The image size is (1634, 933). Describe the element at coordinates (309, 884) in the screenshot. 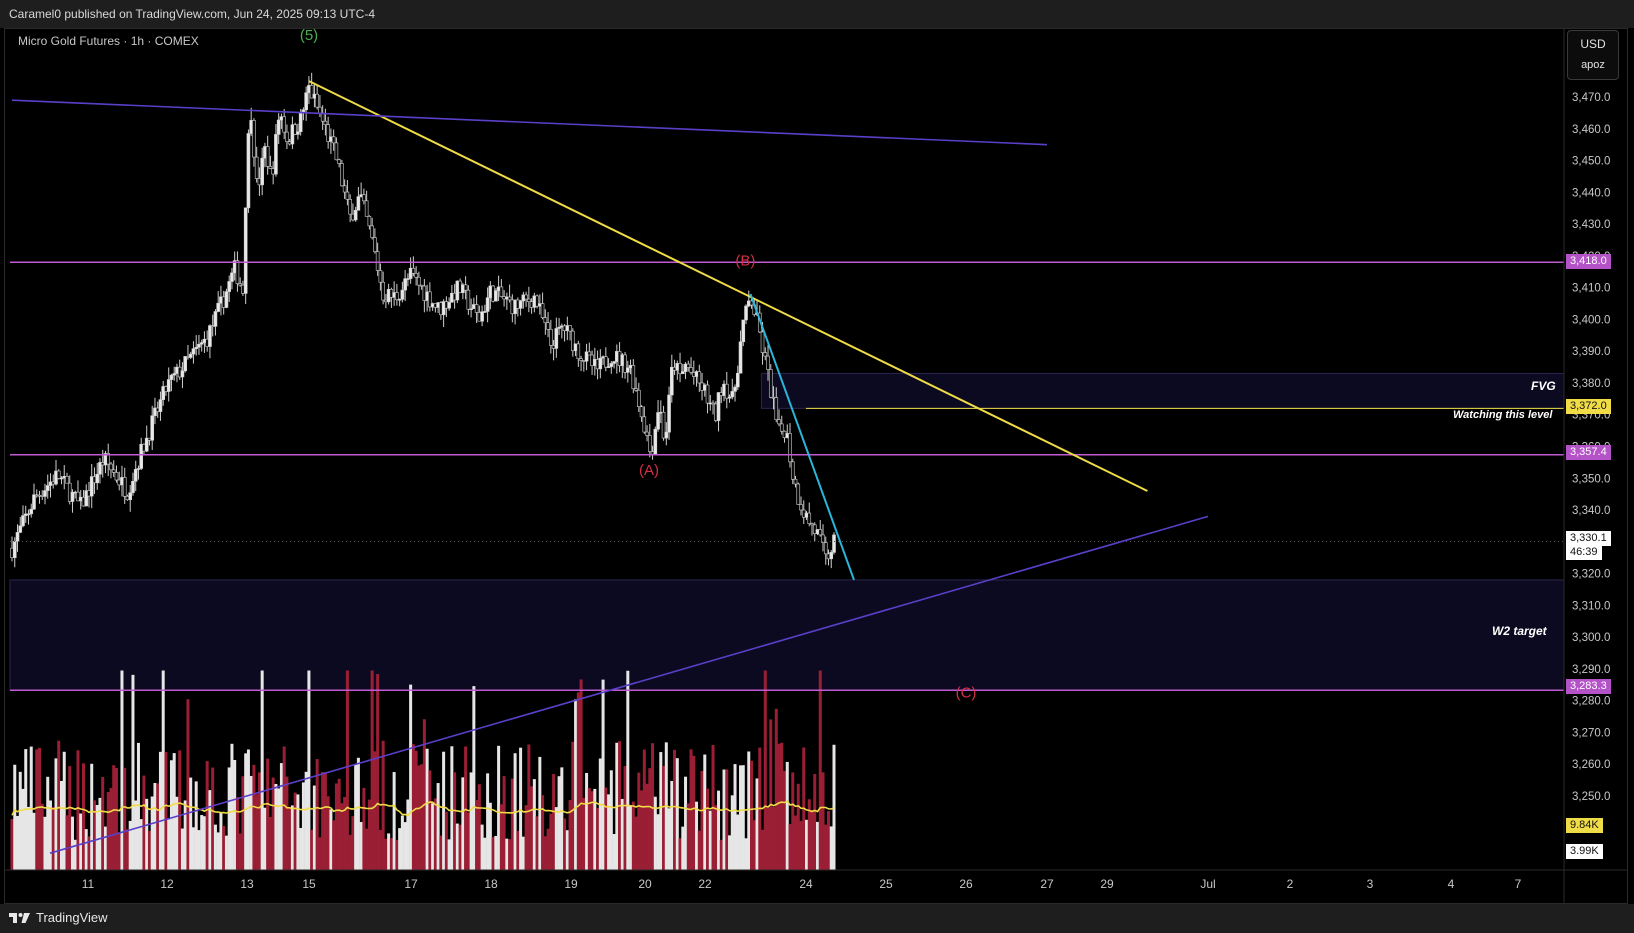

I see `x-tick-label: 15` at that location.